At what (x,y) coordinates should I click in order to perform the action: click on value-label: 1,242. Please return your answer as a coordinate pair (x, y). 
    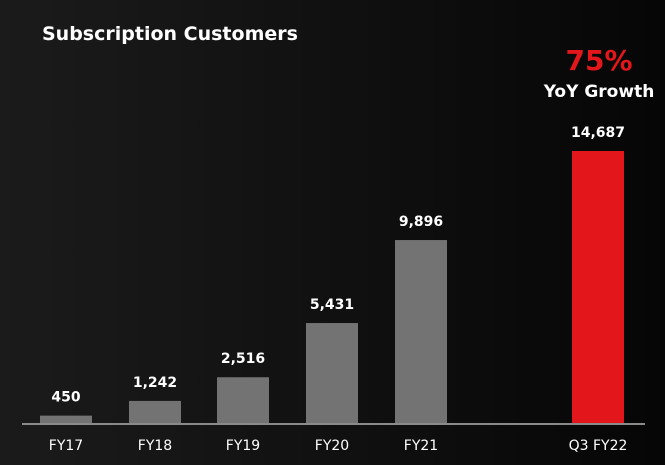
    Looking at the image, I should click on (155, 383).